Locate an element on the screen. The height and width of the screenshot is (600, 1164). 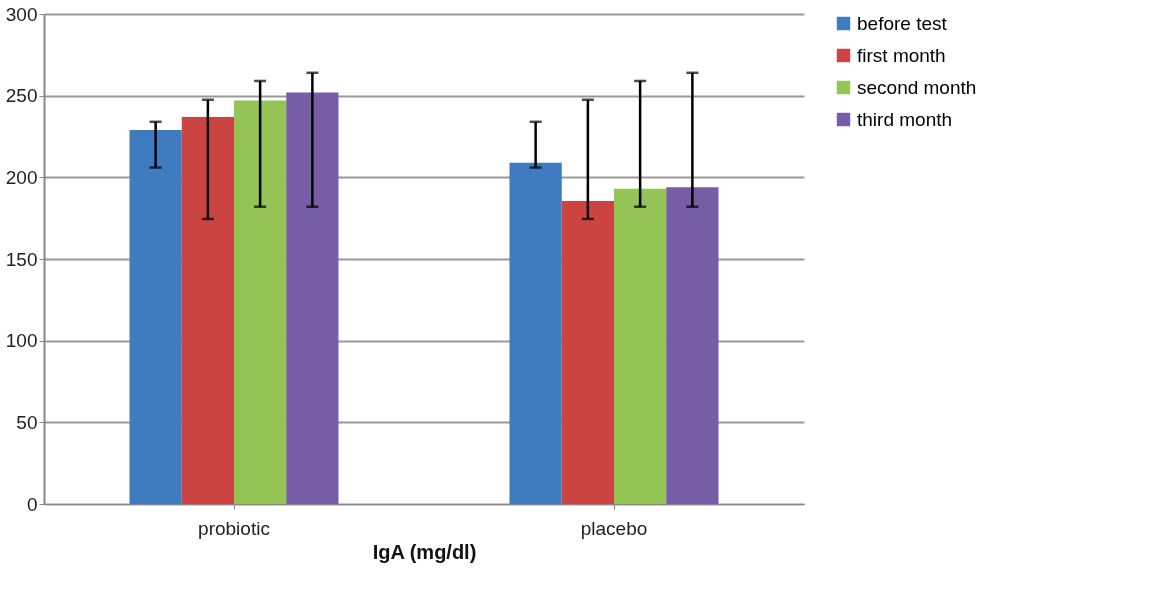
y-tick-label: 300 is located at coordinates (21, 14).